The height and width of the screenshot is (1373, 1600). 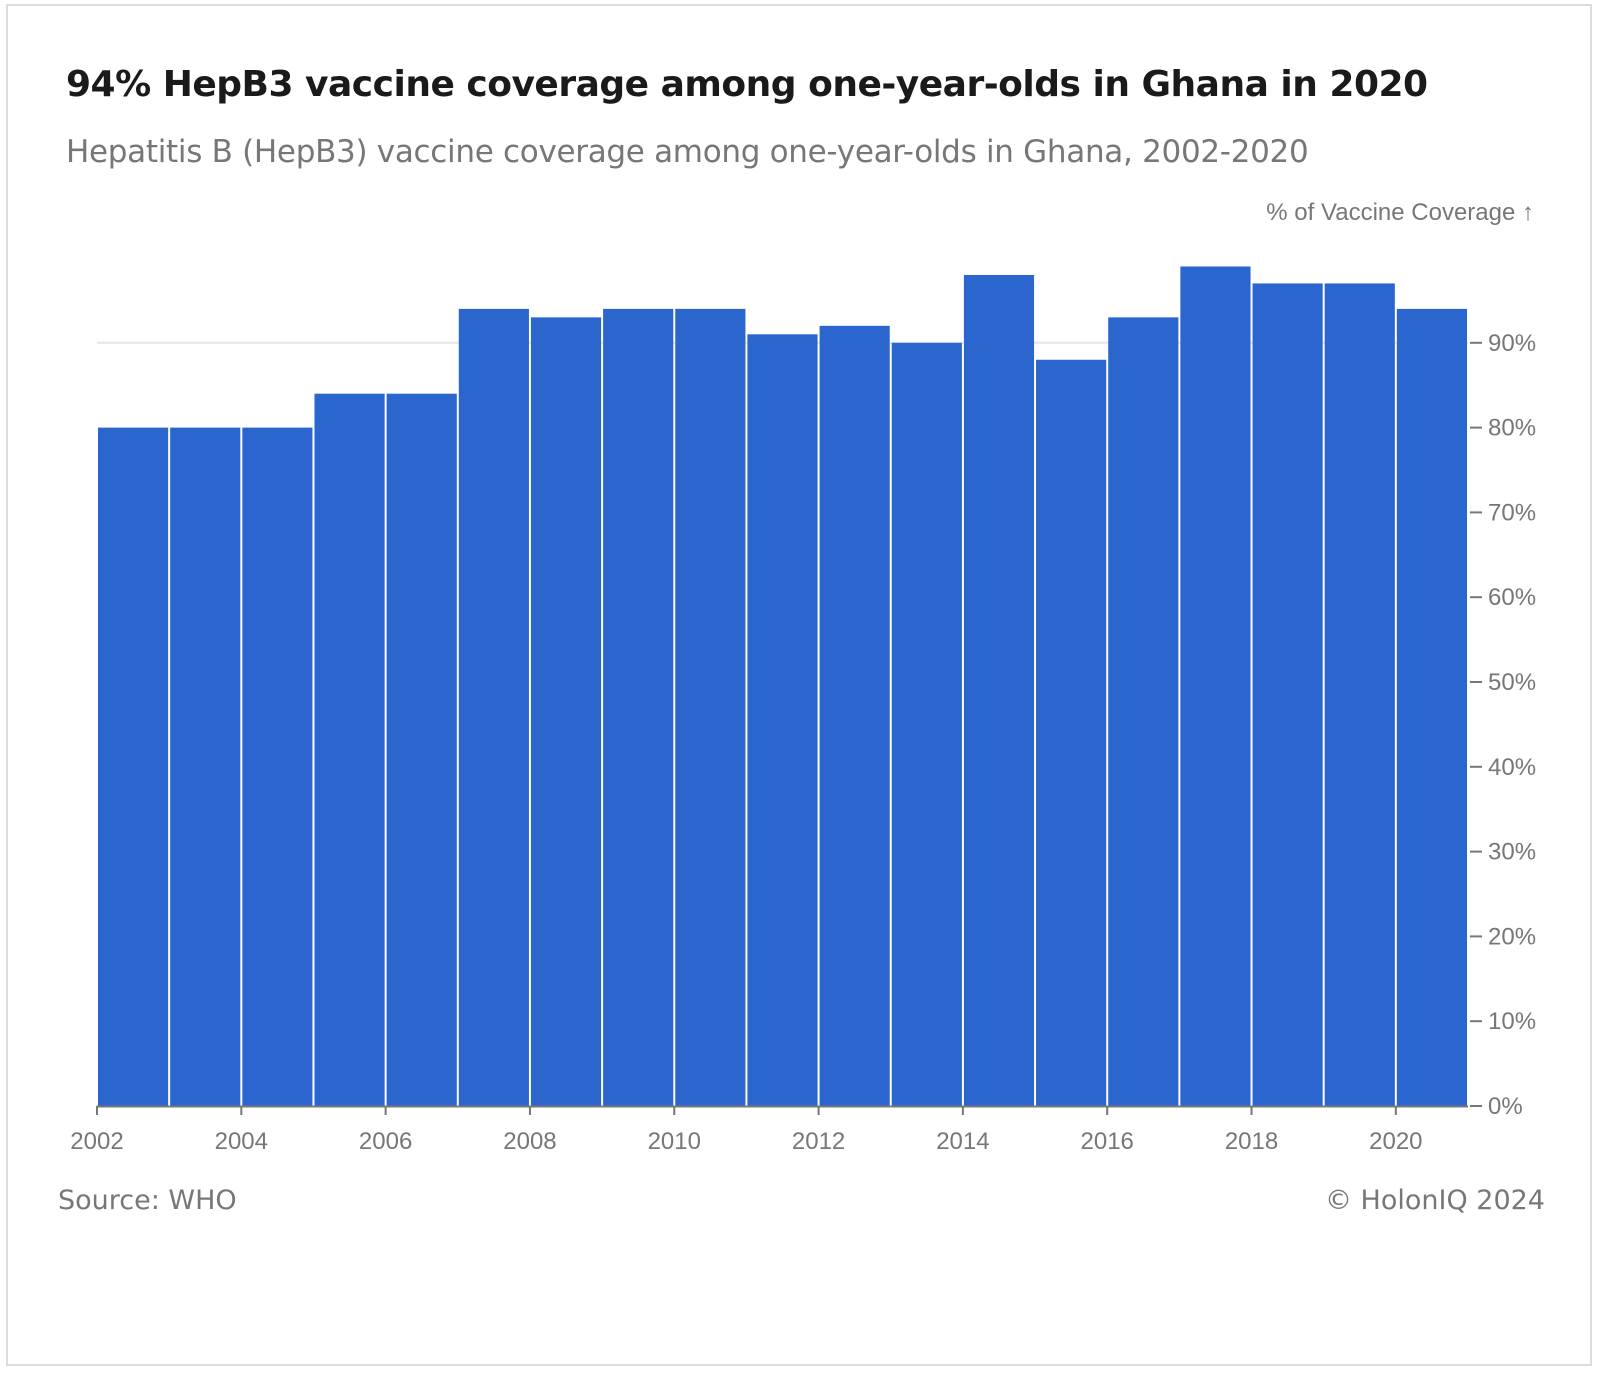 I want to click on y-tick-label-70: 70%, so click(x=1512, y=512).